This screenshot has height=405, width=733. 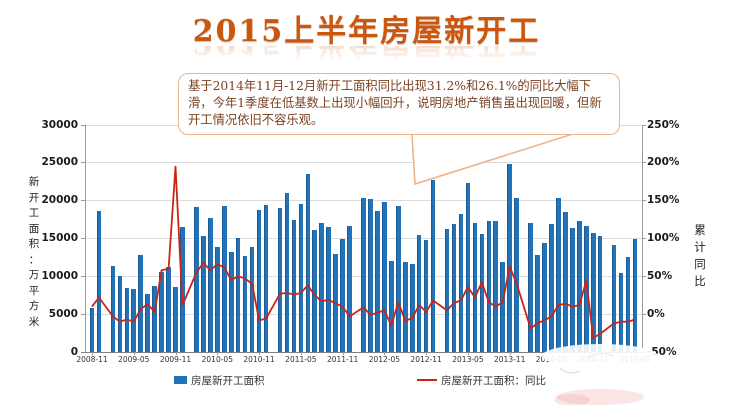 I want to click on y-axis-tick-label-right: 250%, so click(x=663, y=124).